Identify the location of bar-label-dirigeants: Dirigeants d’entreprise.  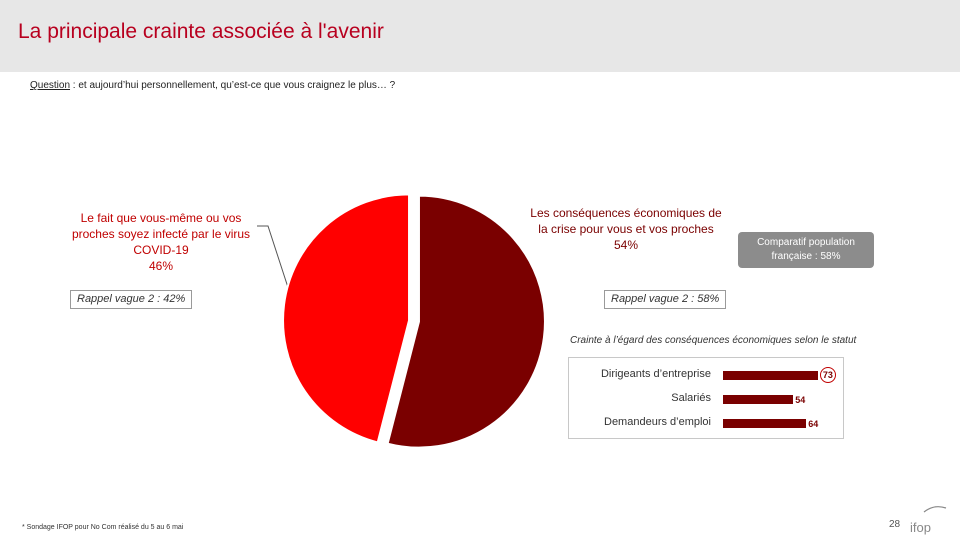
(655, 374).